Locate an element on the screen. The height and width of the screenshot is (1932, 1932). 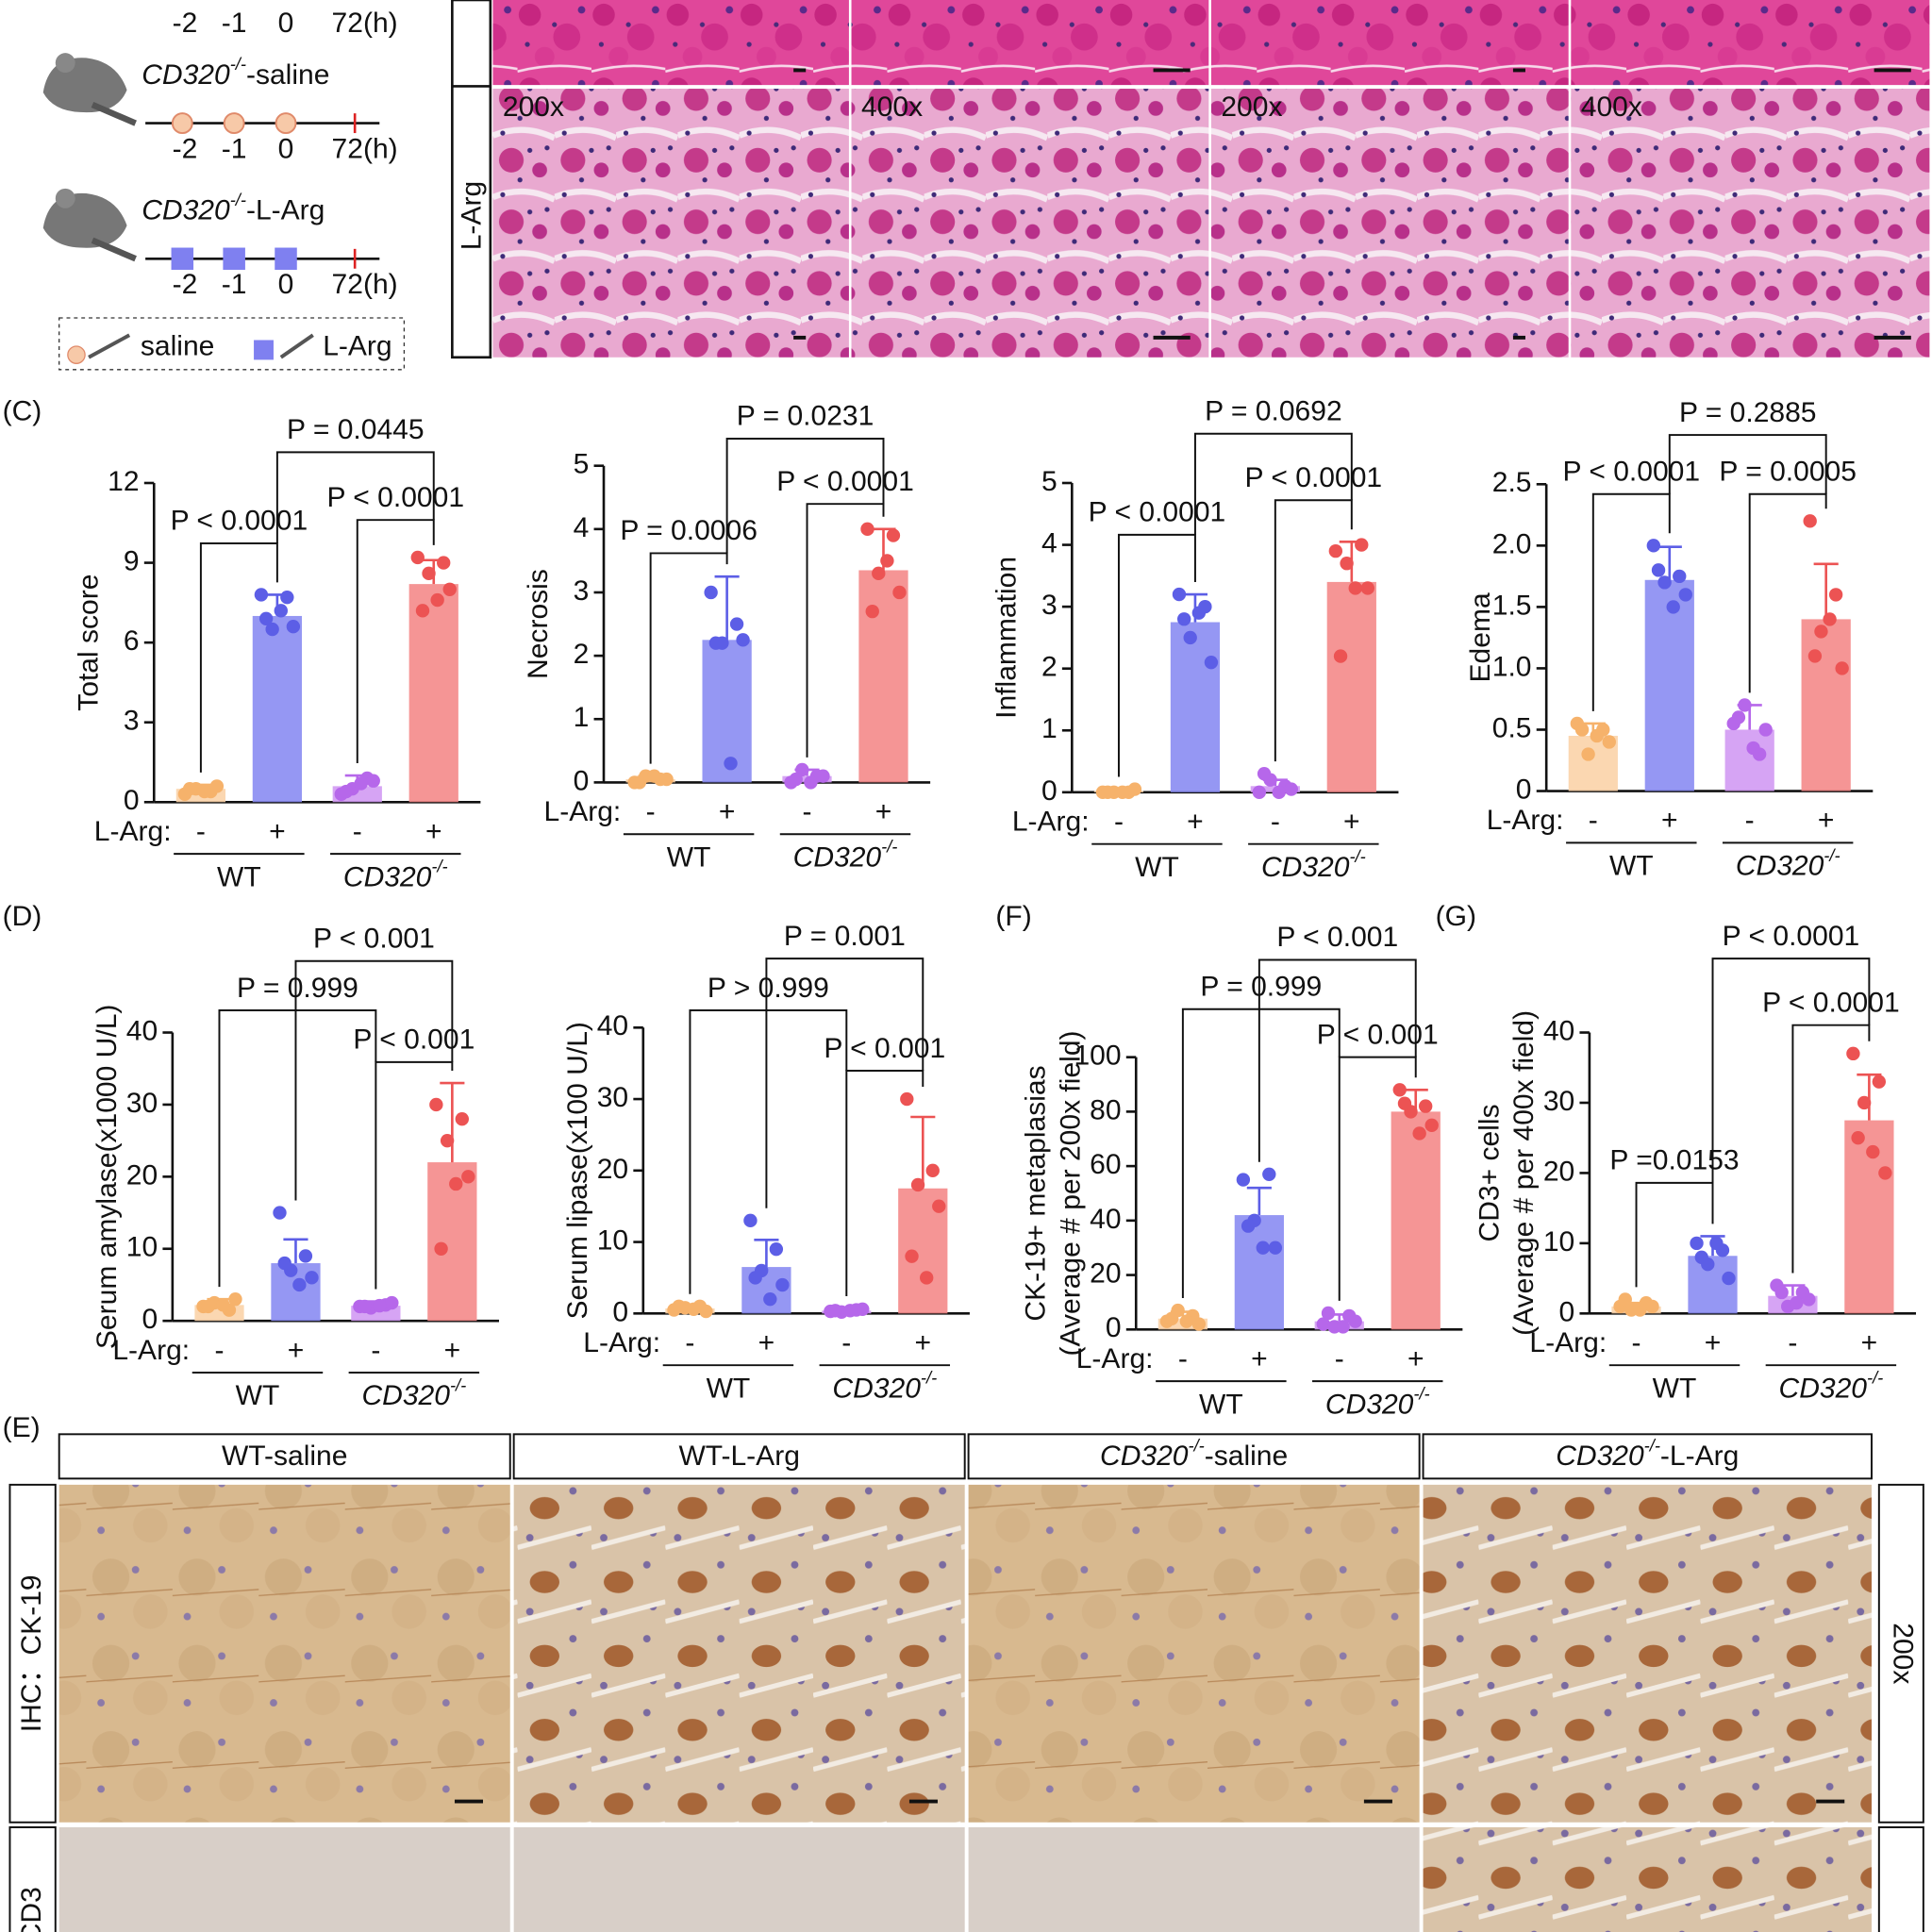
syringe is located at coordinates (114, 114).